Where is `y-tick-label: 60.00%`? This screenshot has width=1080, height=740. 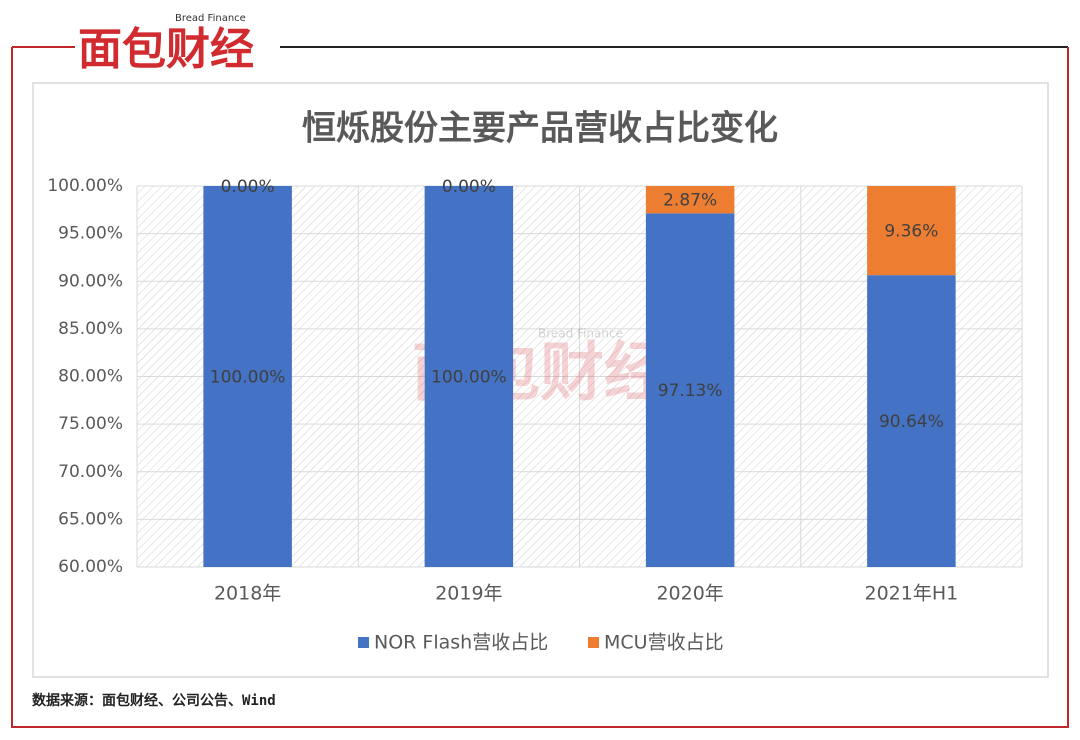
y-tick-label: 60.00% is located at coordinates (90, 567).